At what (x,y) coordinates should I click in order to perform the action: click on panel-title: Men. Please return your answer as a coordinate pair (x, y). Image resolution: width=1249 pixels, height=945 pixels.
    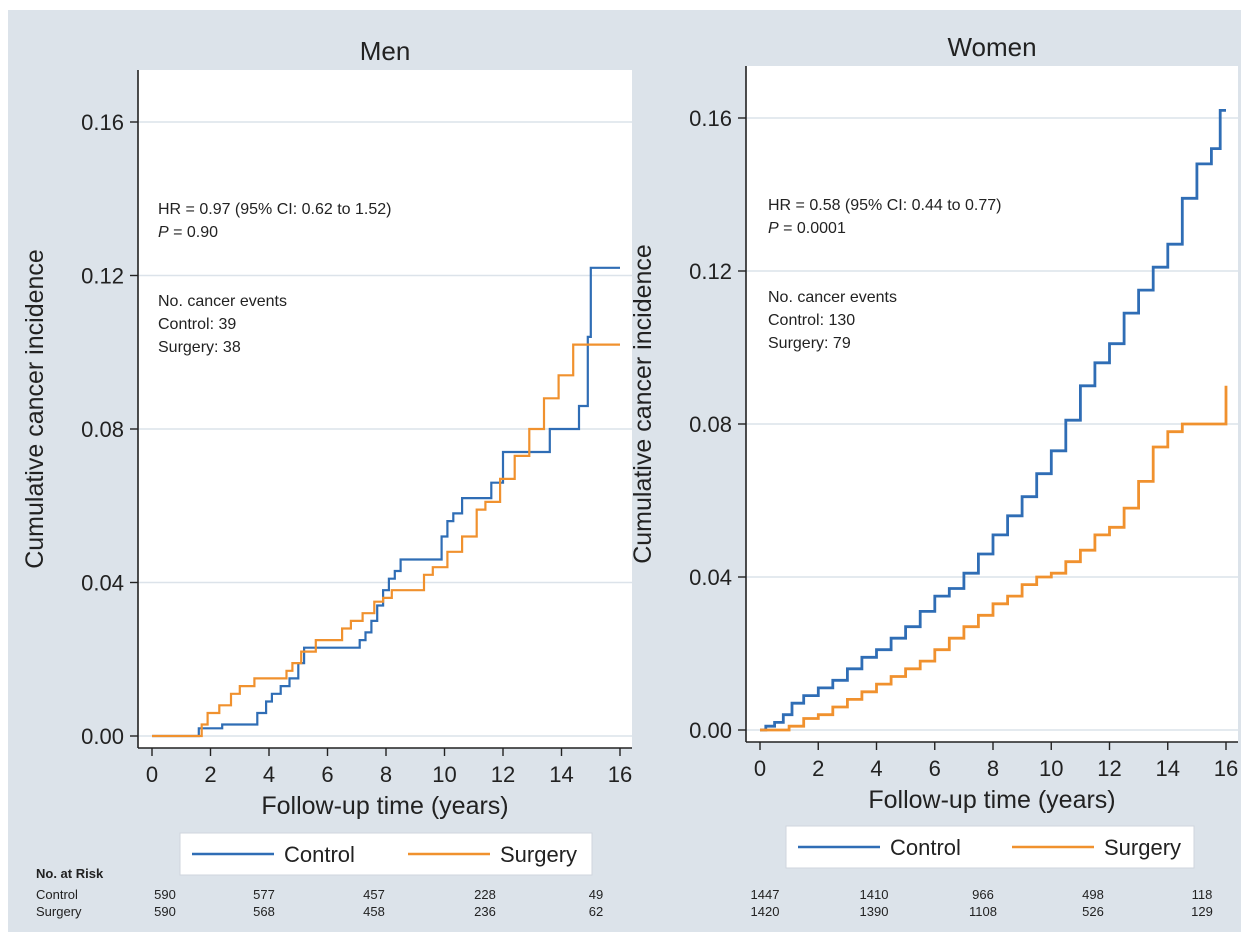
    Looking at the image, I should click on (385, 51).